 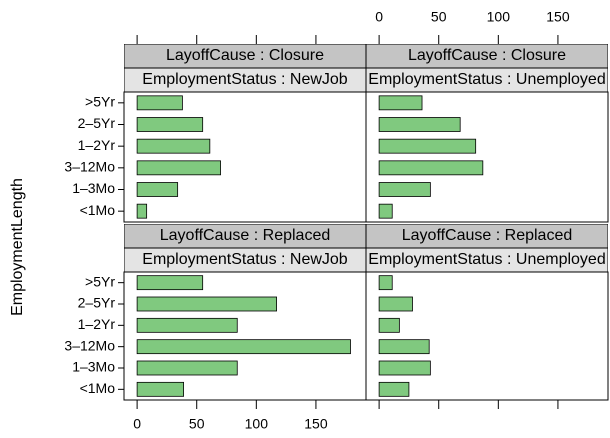 What do you see at coordinates (17, 247) in the screenshot?
I see `y-axis-label: EmploymentLength` at bounding box center [17, 247].